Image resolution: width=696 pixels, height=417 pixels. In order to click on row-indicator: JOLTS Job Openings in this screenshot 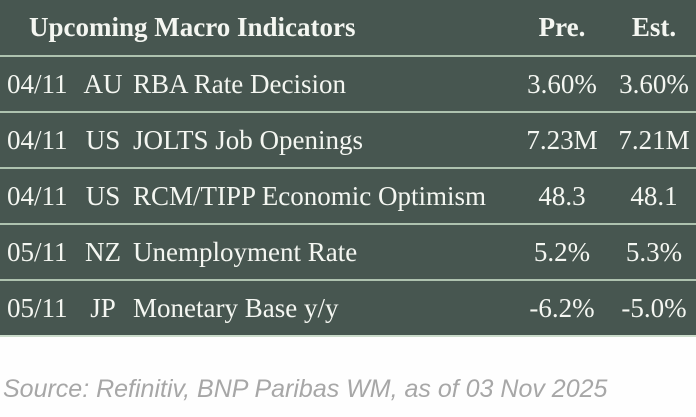, I will do `click(248, 139)`.